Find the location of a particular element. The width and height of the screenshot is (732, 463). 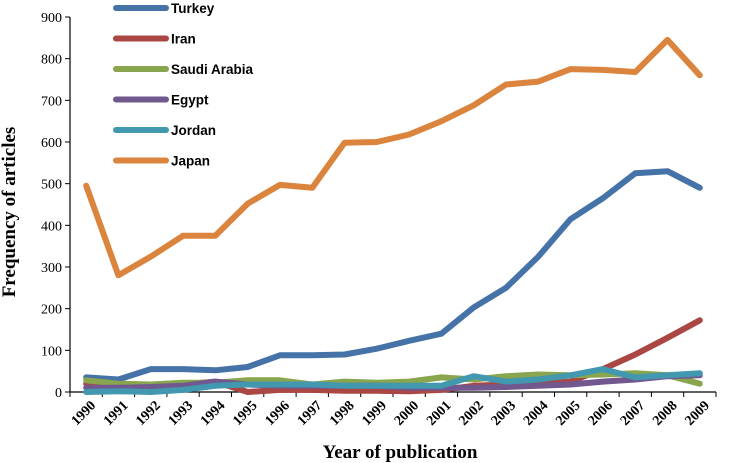

y-tick-label: 800 is located at coordinates (51, 60).